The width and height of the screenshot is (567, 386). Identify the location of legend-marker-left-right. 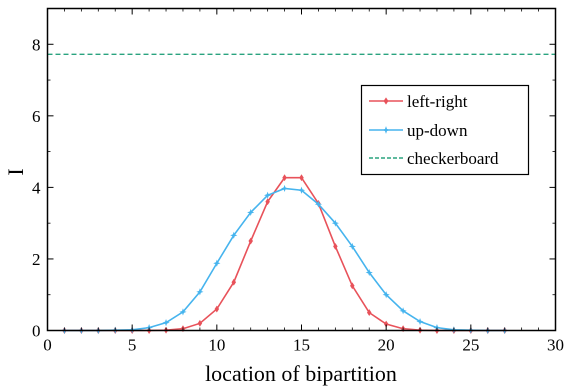
(386, 101).